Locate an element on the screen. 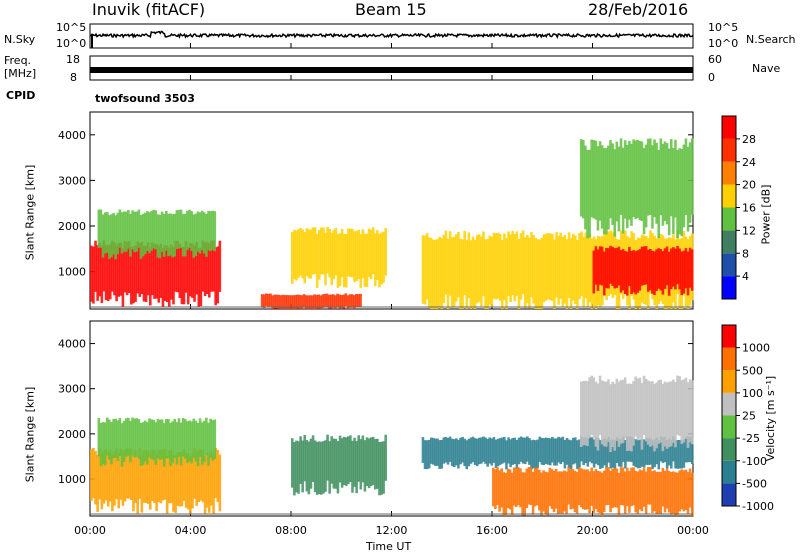  velocity-colorbar-tick-label: -500 is located at coordinates (754, 483).